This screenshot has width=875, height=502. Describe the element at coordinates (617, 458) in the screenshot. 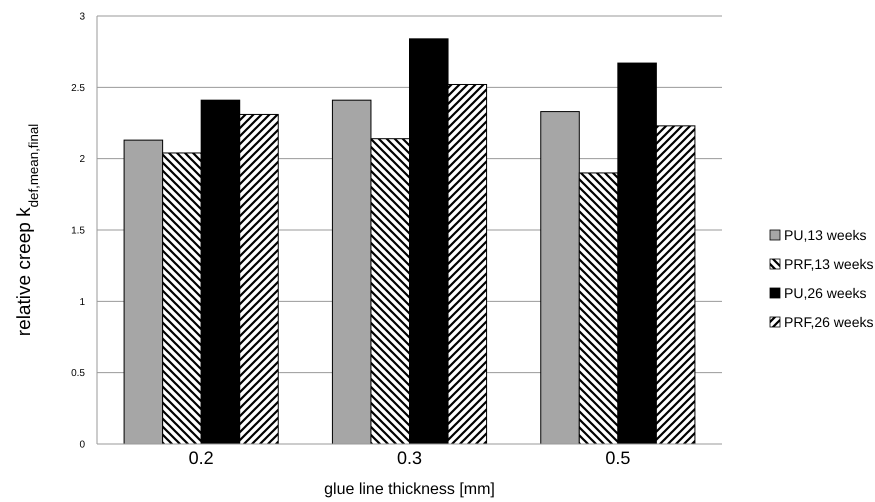

I see `x-tick-label: 0.5` at that location.